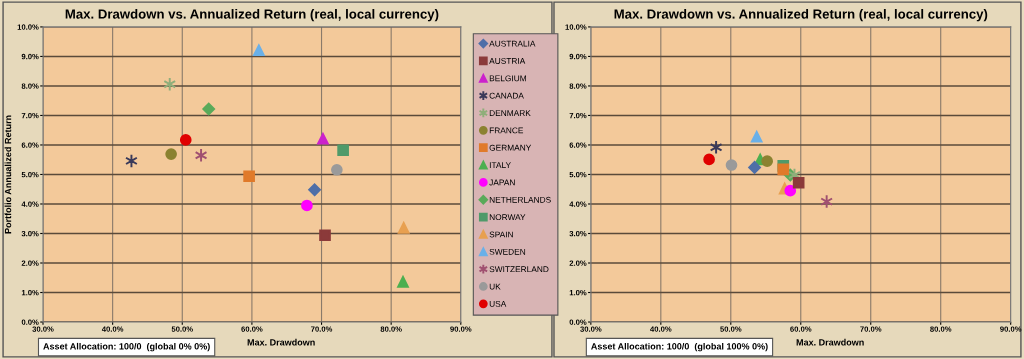 The height and width of the screenshot is (359, 1024). Describe the element at coordinates (495, 286) in the screenshot. I see `legend-label: UK` at that location.